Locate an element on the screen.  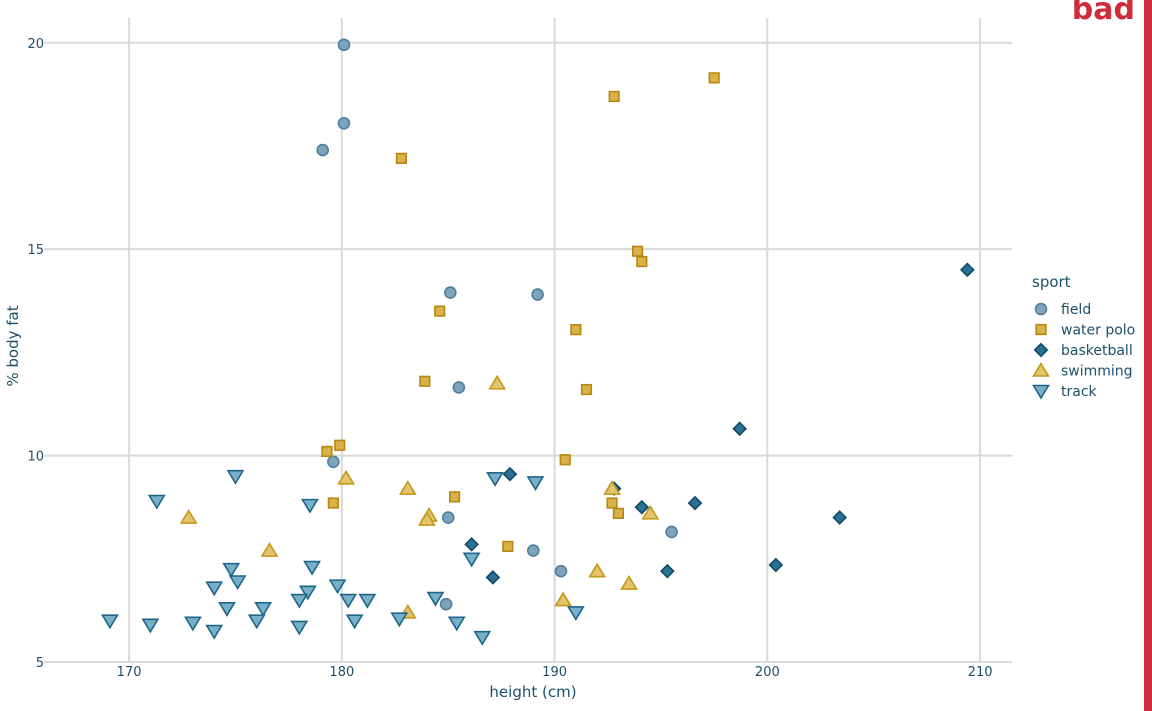
legend-key-swimming is located at coordinates (1041, 369).